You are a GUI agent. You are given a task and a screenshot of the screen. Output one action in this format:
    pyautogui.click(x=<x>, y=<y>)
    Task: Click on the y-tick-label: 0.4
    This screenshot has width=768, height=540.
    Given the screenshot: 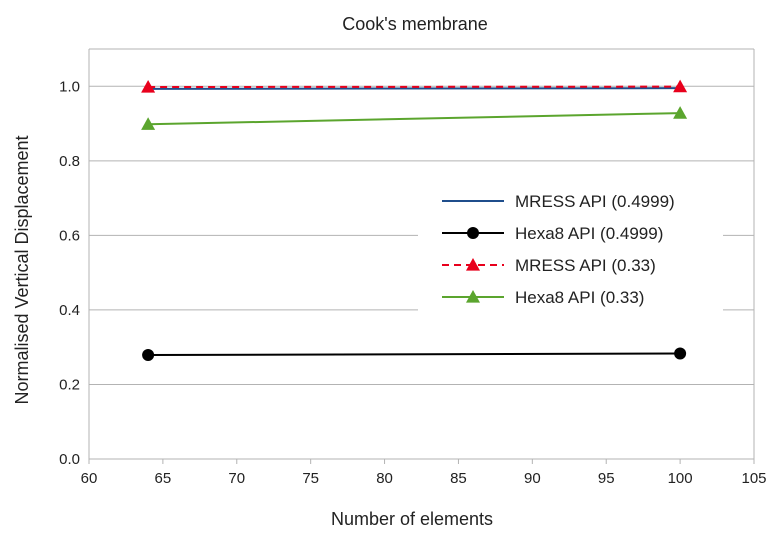 What is the action you would take?
    pyautogui.click(x=69, y=310)
    